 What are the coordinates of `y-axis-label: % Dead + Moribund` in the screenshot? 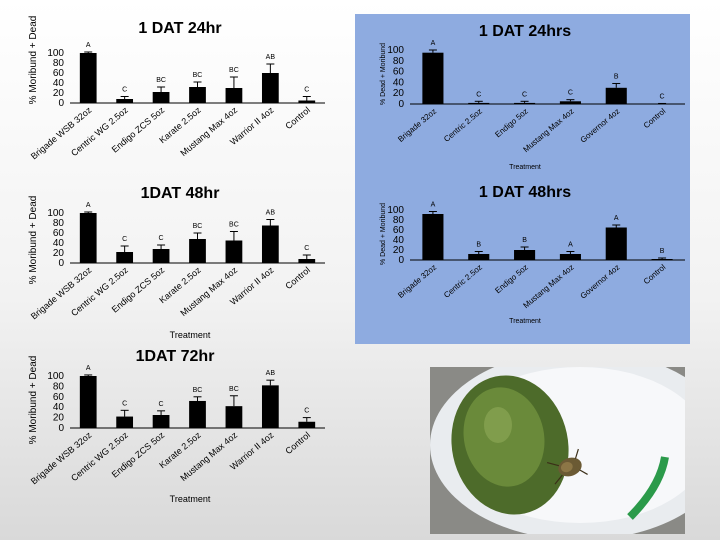 It's located at (383, 234).